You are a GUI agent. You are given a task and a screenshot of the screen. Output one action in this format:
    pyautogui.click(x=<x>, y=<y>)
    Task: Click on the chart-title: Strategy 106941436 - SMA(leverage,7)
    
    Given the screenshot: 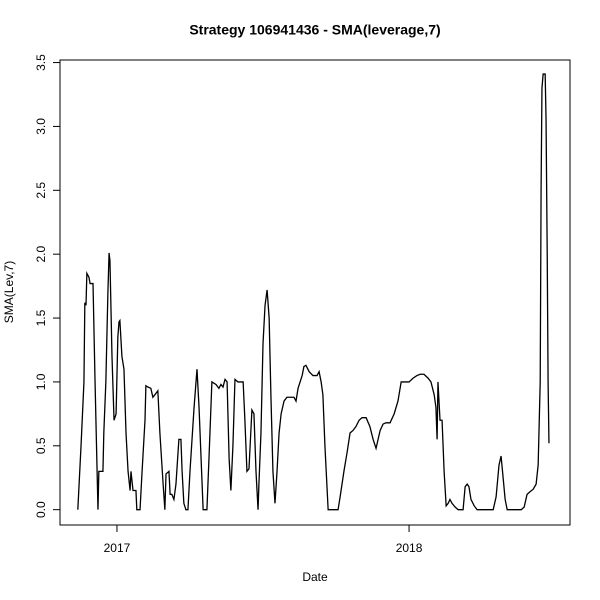 What is the action you would take?
    pyautogui.click(x=314, y=30)
    